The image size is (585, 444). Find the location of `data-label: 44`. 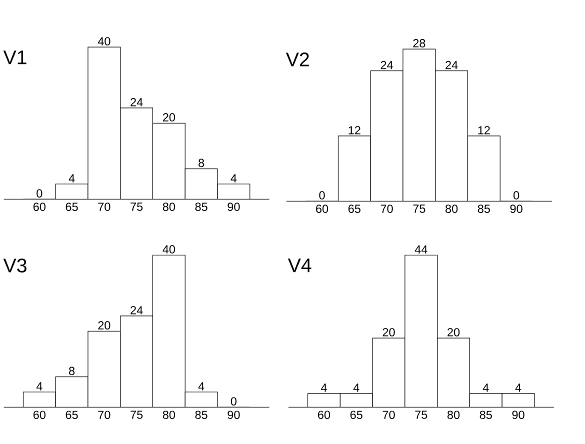

data-label: 44 is located at coordinates (421, 250).